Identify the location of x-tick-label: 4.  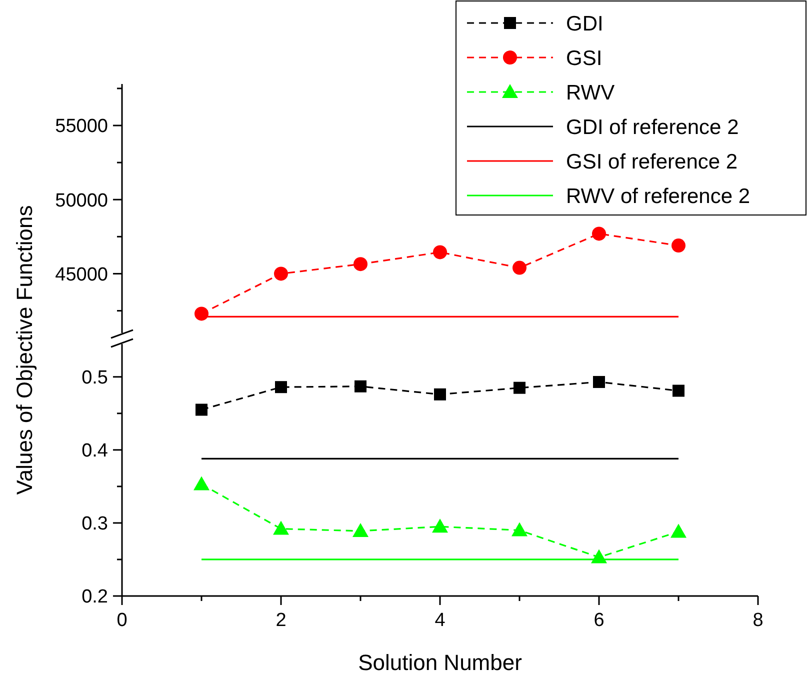
(440, 620).